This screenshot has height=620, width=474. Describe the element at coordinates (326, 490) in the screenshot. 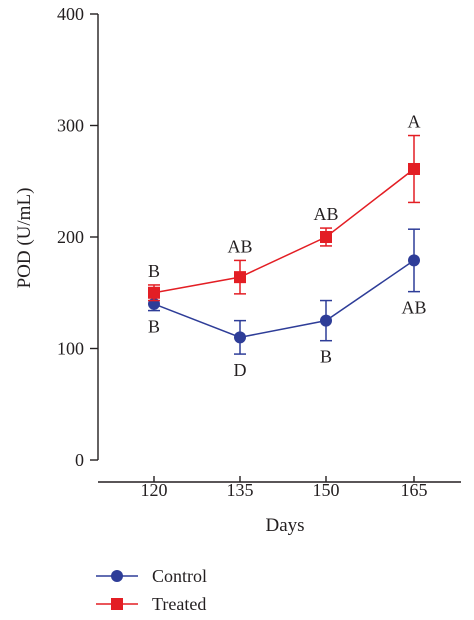

I see `x-tick-label: 150` at that location.